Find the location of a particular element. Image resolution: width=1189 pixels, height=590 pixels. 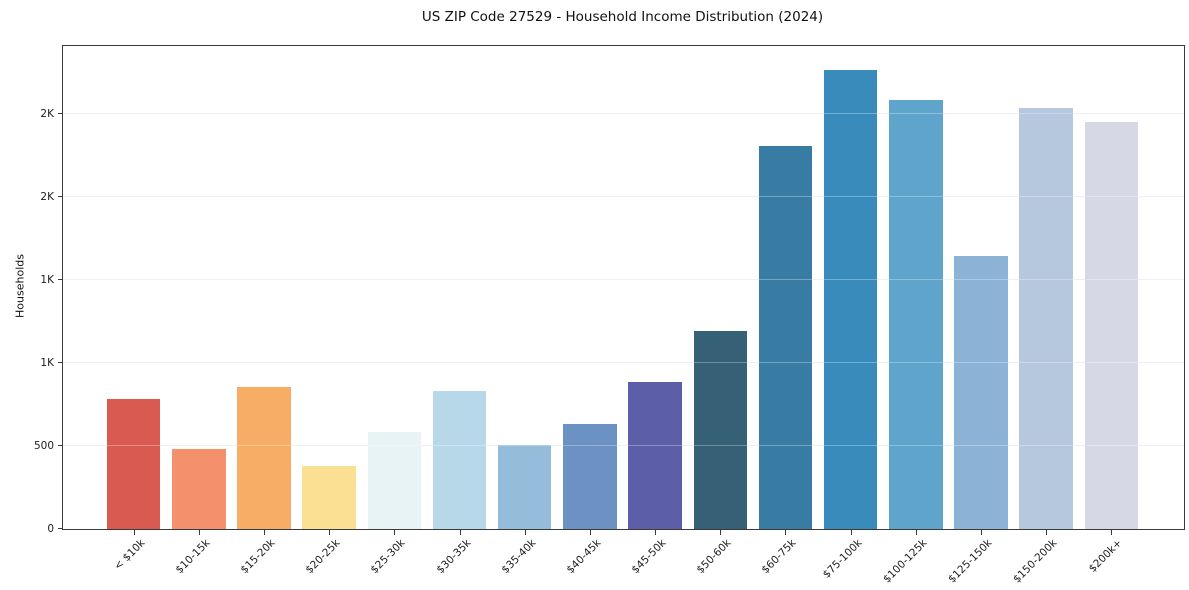

y-tick-label: 500 is located at coordinates (43, 446).